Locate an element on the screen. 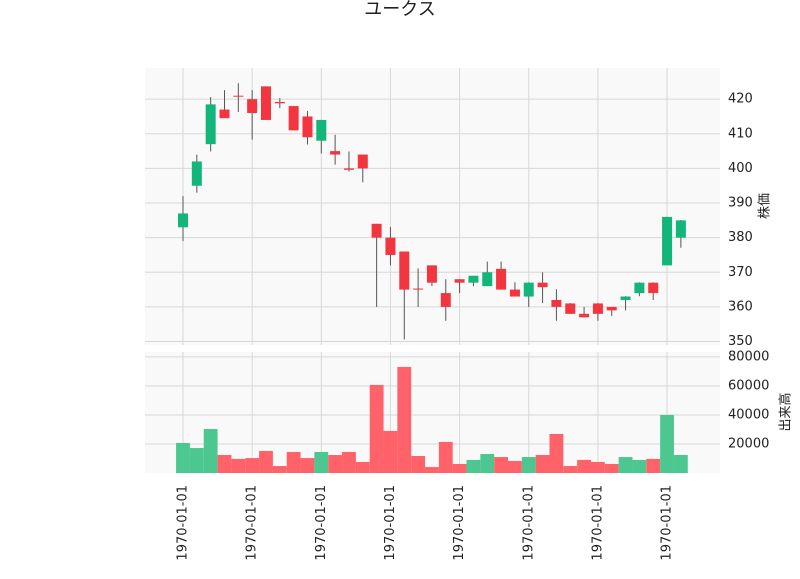 This screenshot has height=579, width=800. y-tick-label: 60000 is located at coordinates (748, 385).